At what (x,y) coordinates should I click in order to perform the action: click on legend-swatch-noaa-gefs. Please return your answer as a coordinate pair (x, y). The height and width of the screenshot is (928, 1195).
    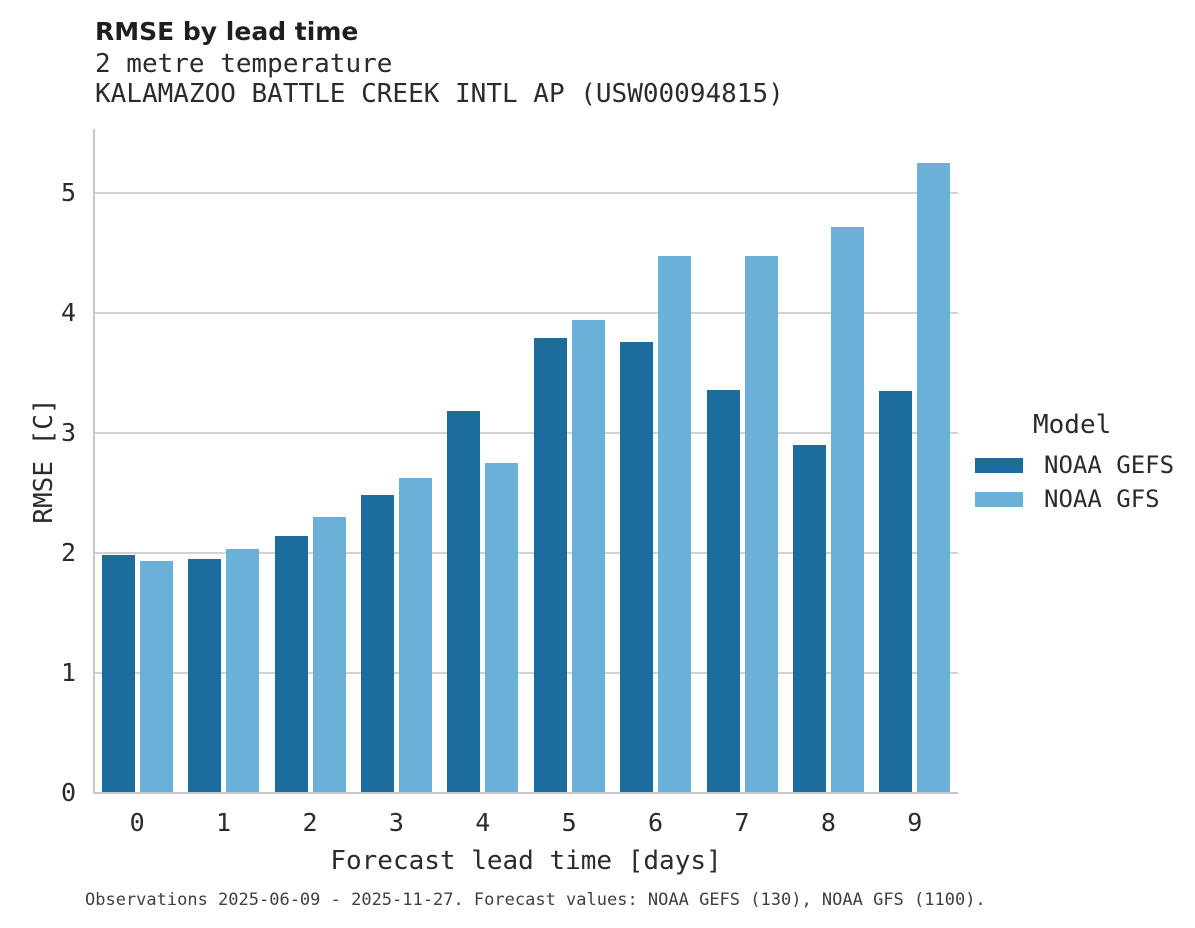
    Looking at the image, I should click on (999, 465).